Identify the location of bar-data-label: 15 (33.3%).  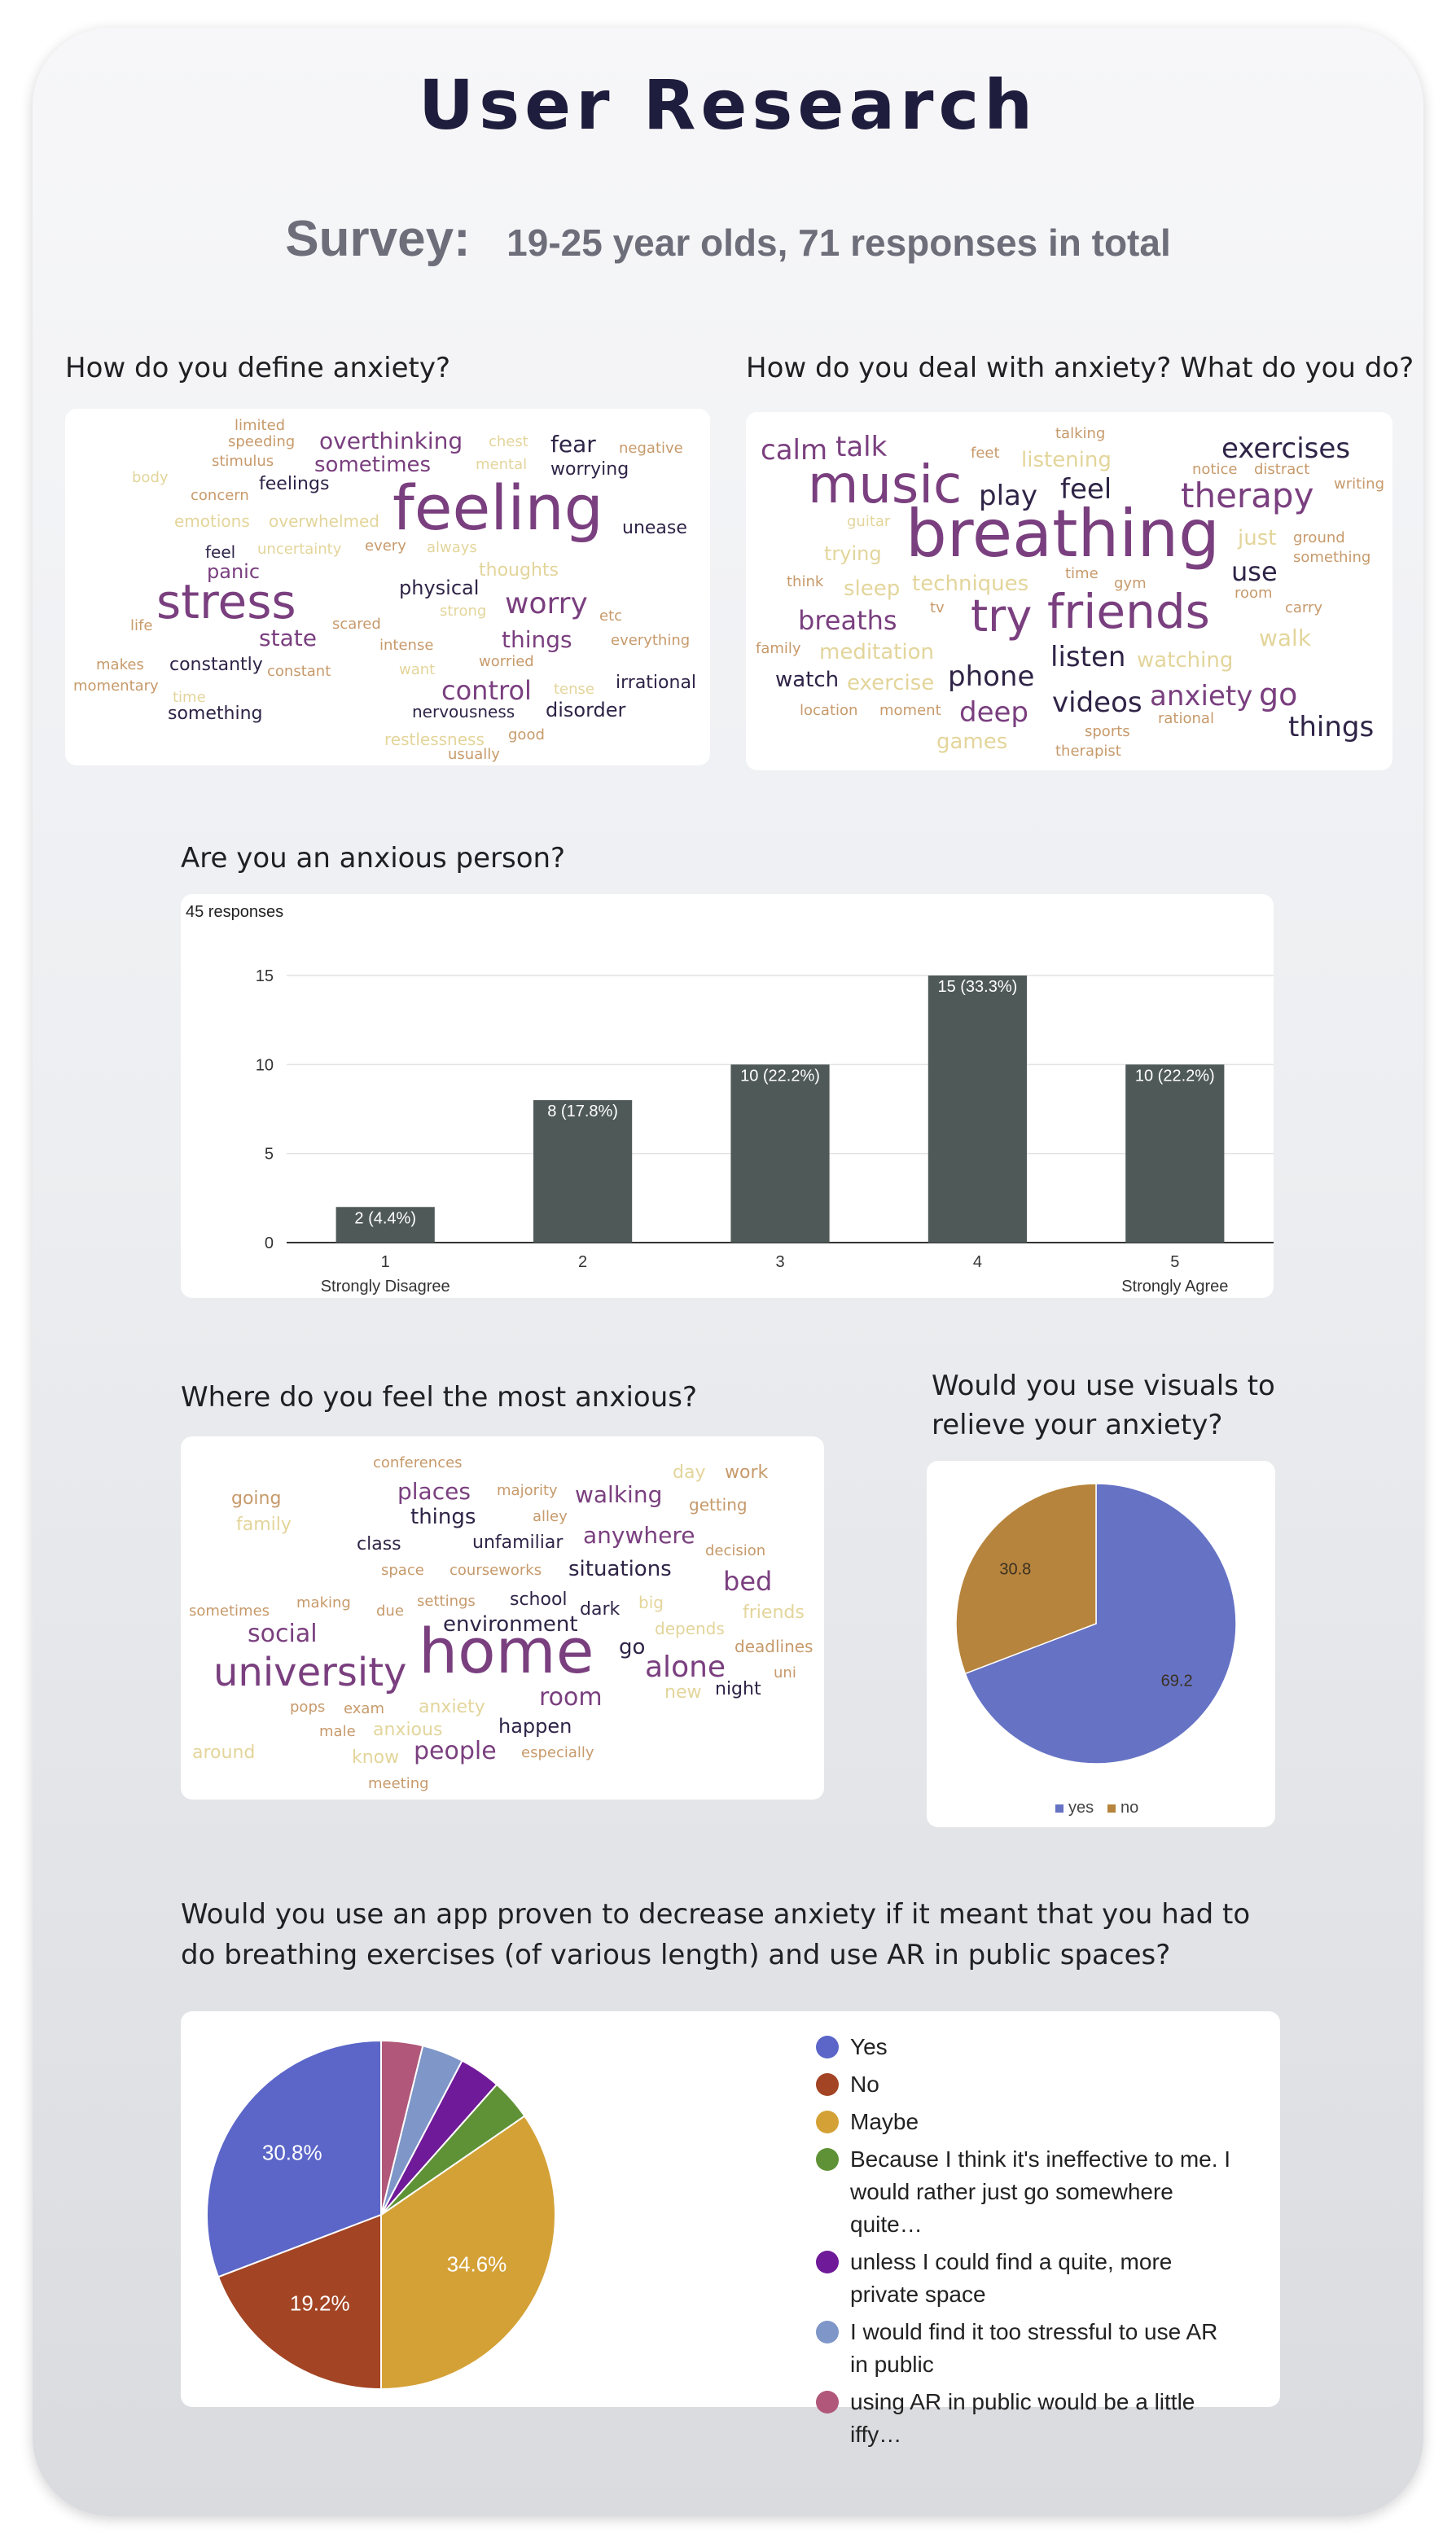
(977, 987).